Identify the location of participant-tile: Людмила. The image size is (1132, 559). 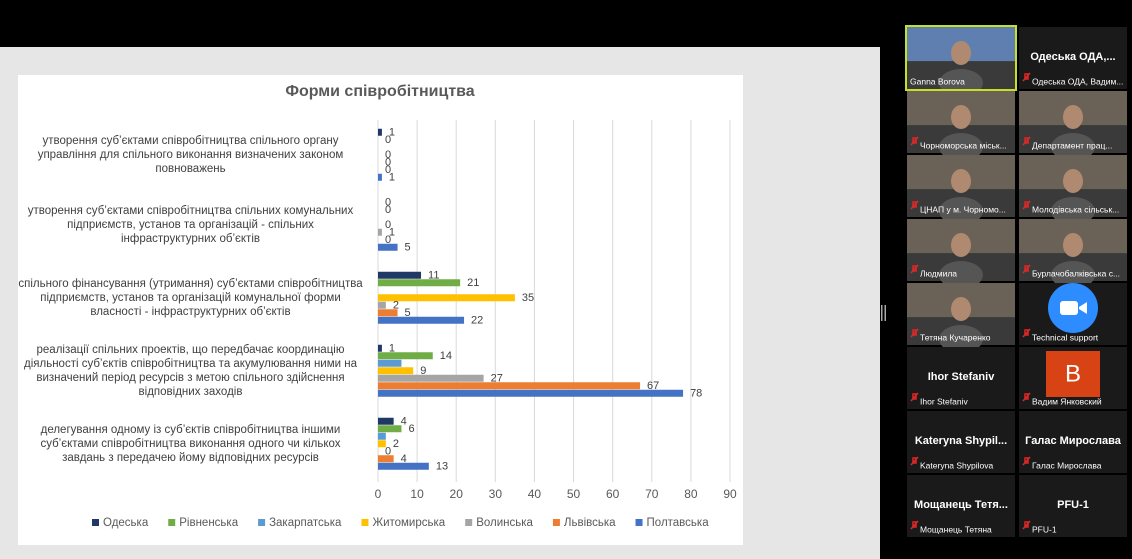
(961, 254).